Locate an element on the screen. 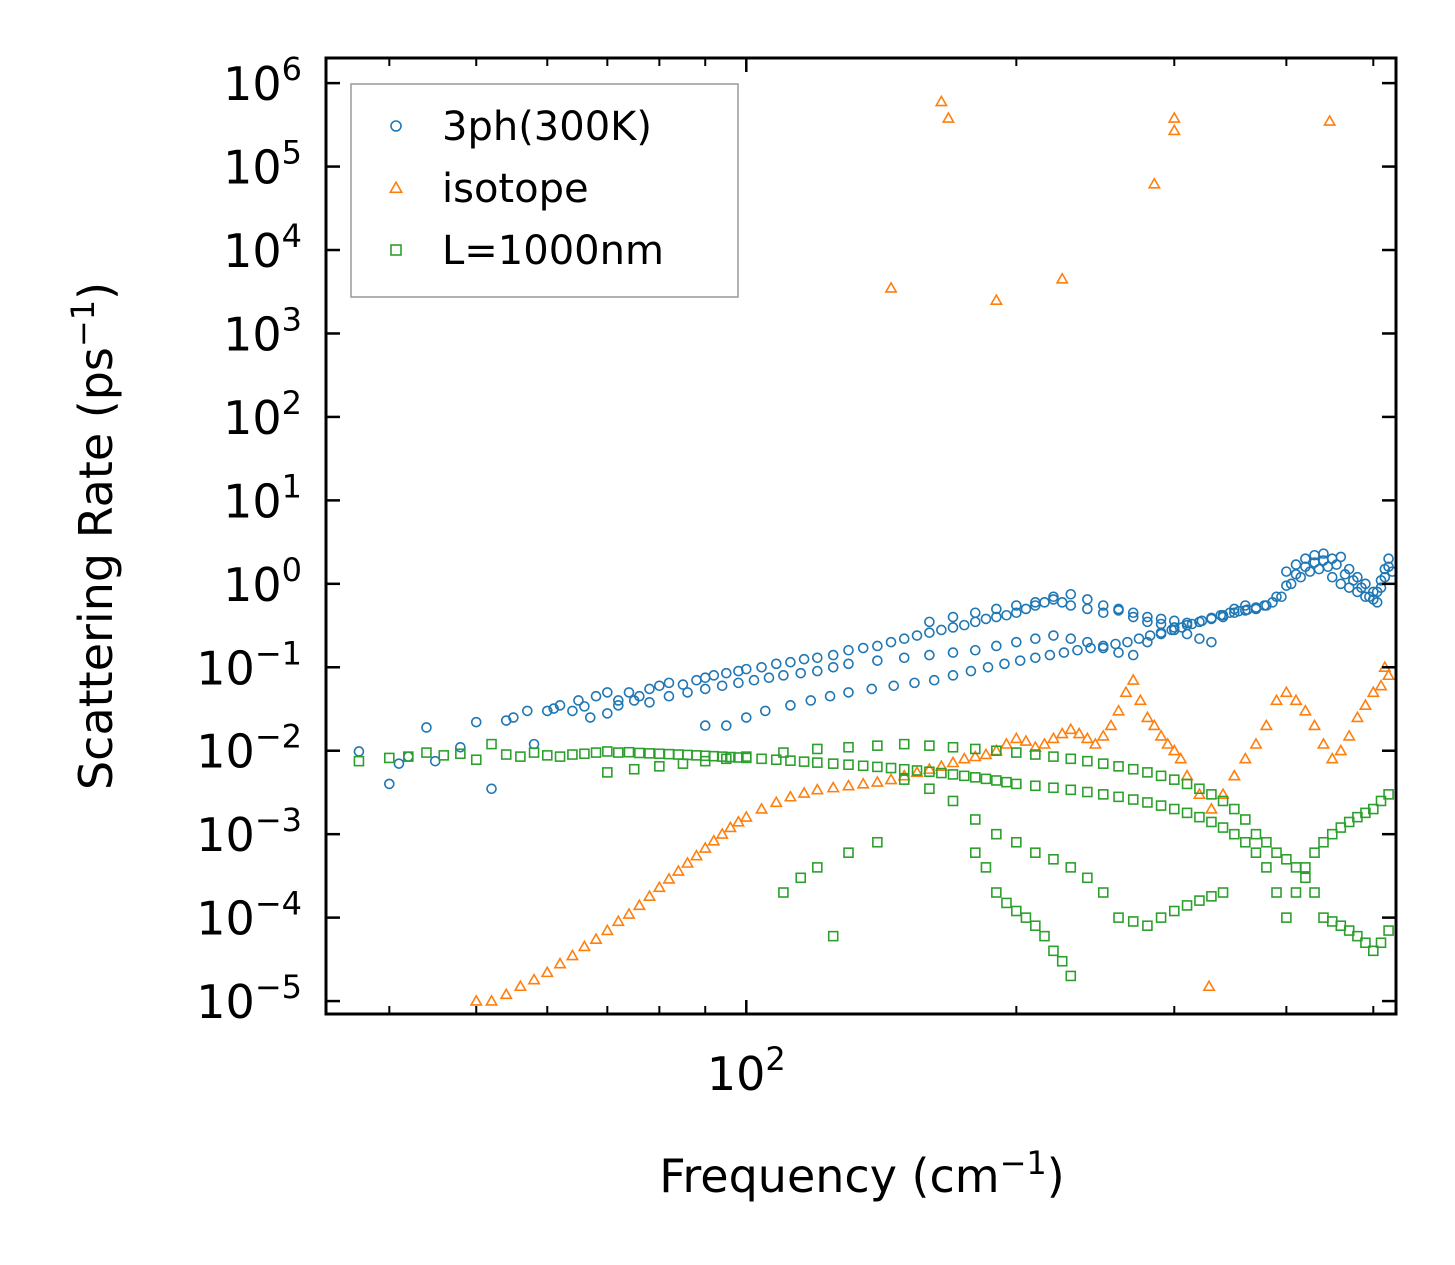 The width and height of the screenshot is (1455, 1265). y-tick-label-8: 10⁻² is located at coordinates (249, 748).